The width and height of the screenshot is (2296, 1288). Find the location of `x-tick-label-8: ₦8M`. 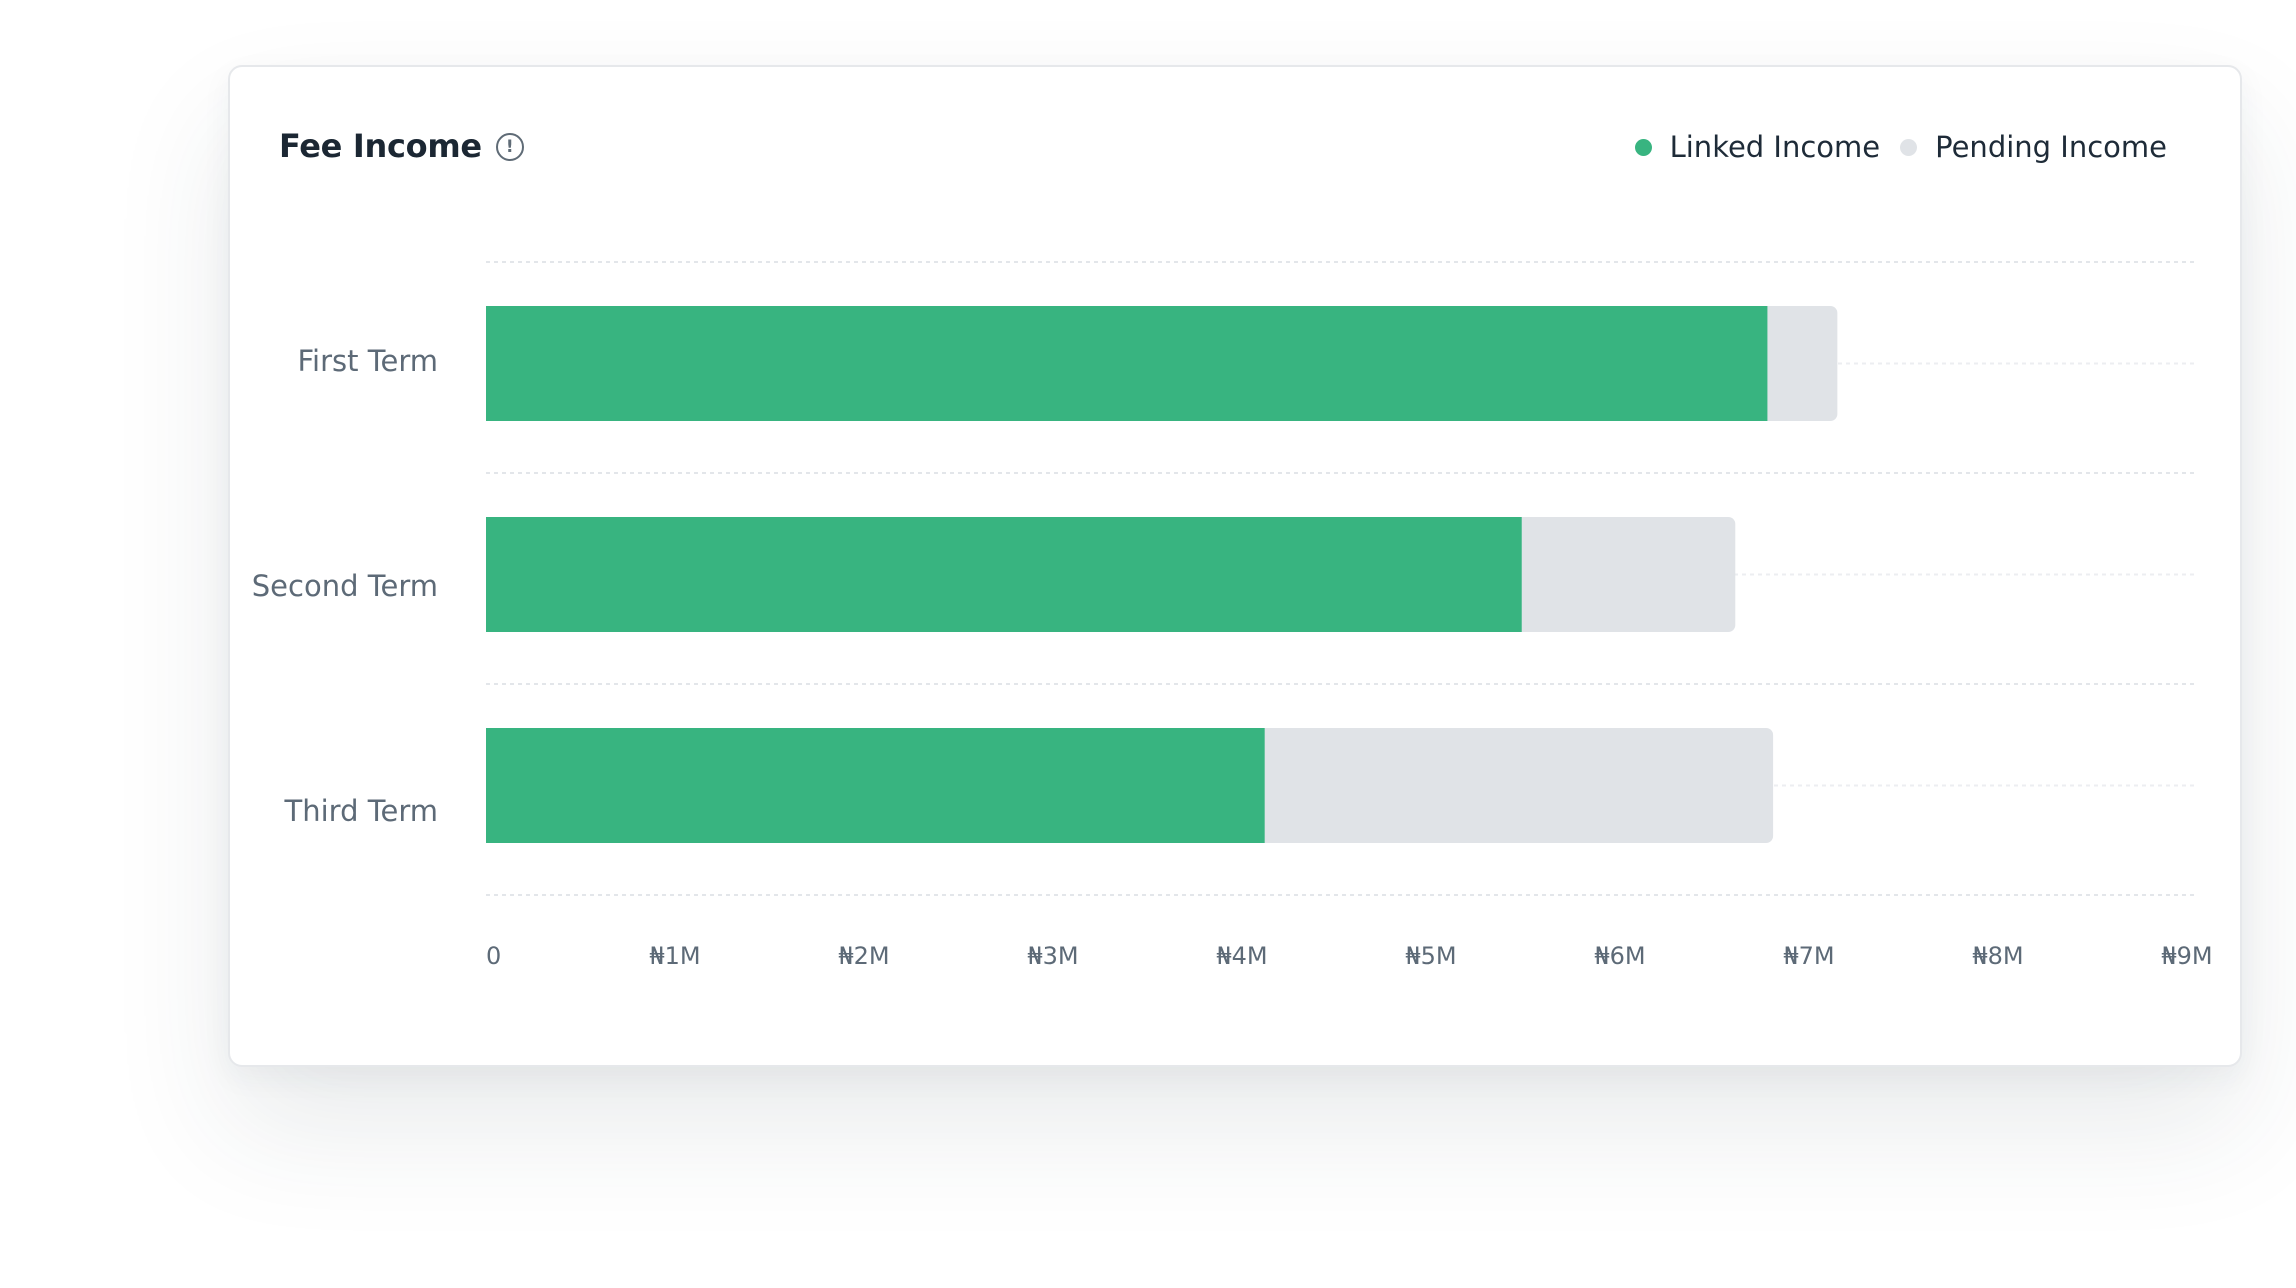

x-tick-label-8: ₦8M is located at coordinates (1997, 956).